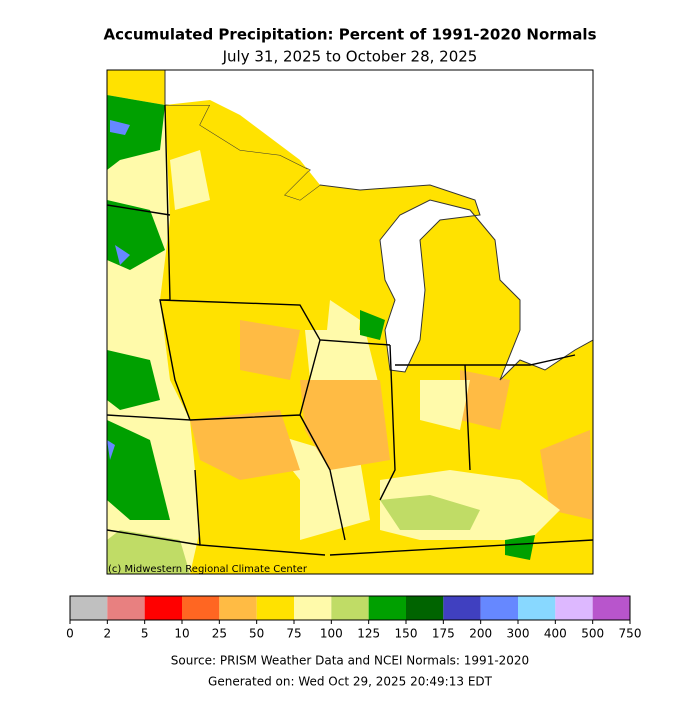  What do you see at coordinates (70, 634) in the screenshot?
I see `colorbar-tick-label: 0` at bounding box center [70, 634].